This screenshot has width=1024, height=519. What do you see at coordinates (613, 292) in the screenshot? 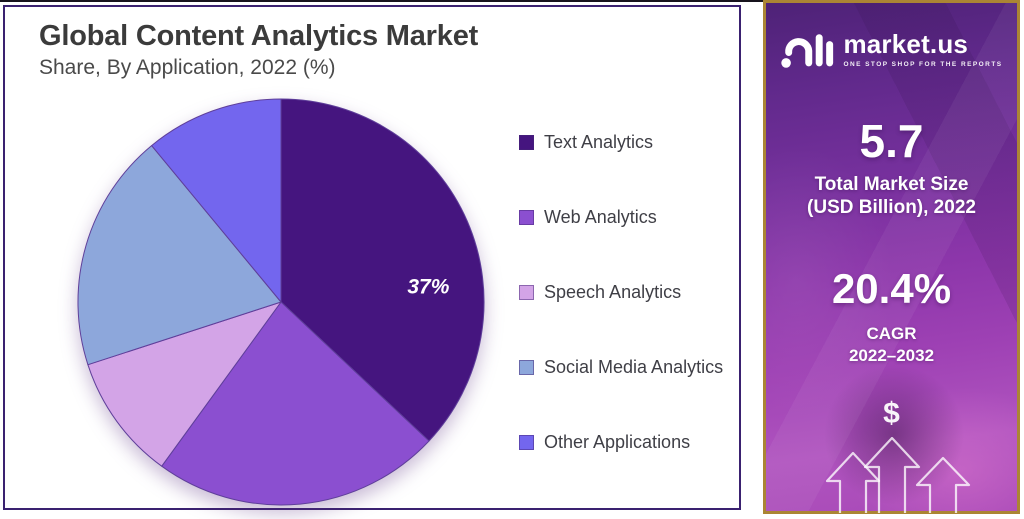
I see `legend-label: Speech Analytics` at bounding box center [613, 292].